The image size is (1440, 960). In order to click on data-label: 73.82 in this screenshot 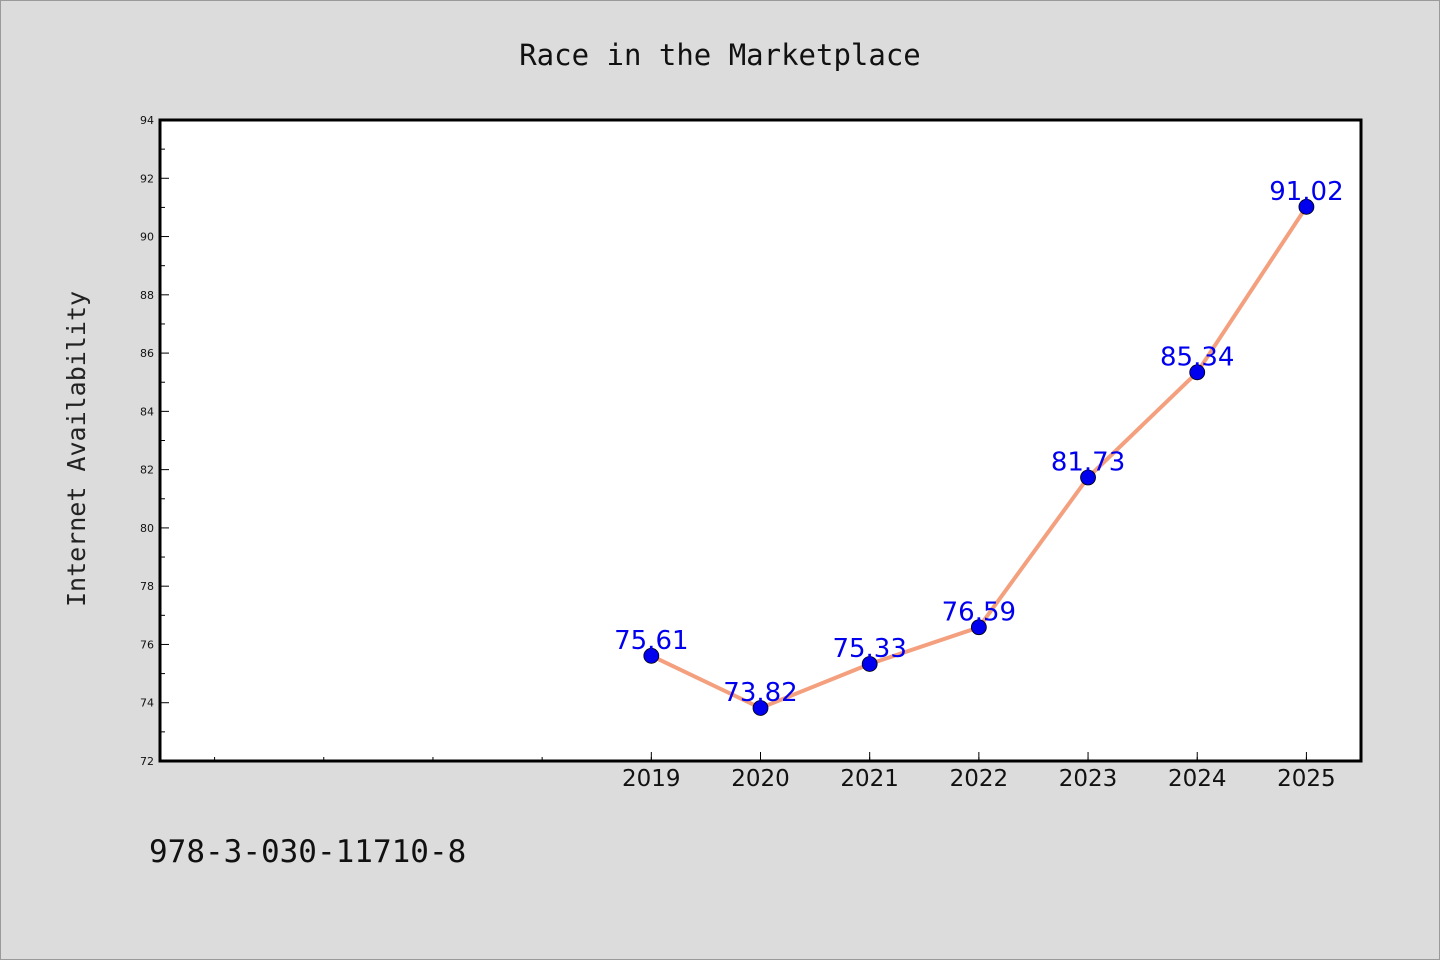, I will do `click(760, 693)`.